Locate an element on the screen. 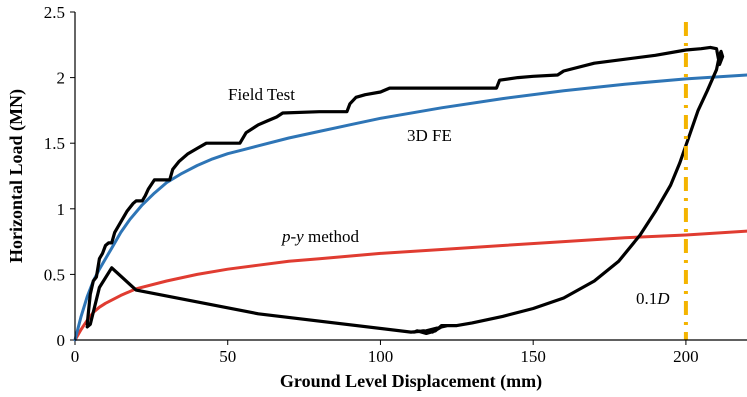 The image size is (747, 397). y-tick-label: 0.5 is located at coordinates (54, 274).